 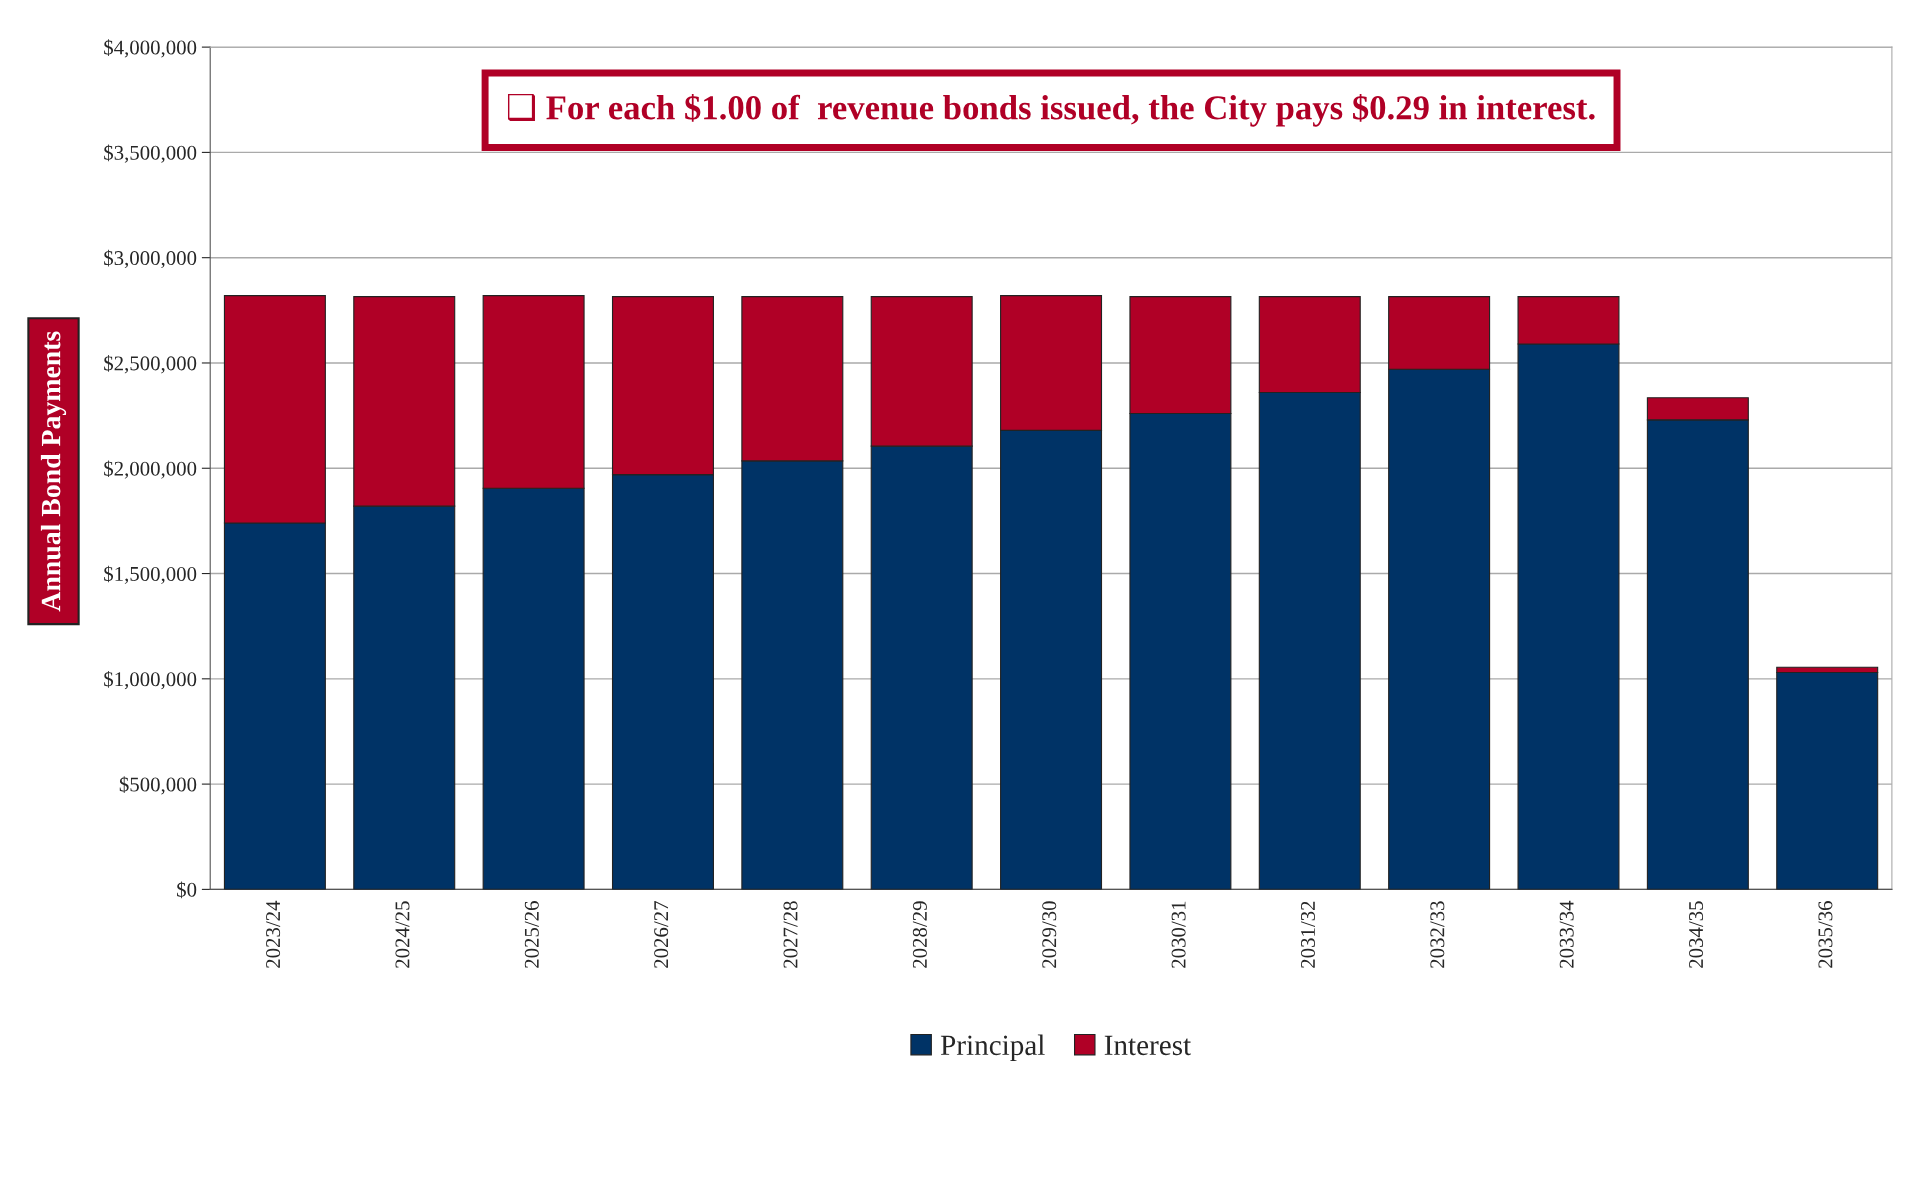 I want to click on x-tick-label: 2030/31, so click(x=1178, y=934).